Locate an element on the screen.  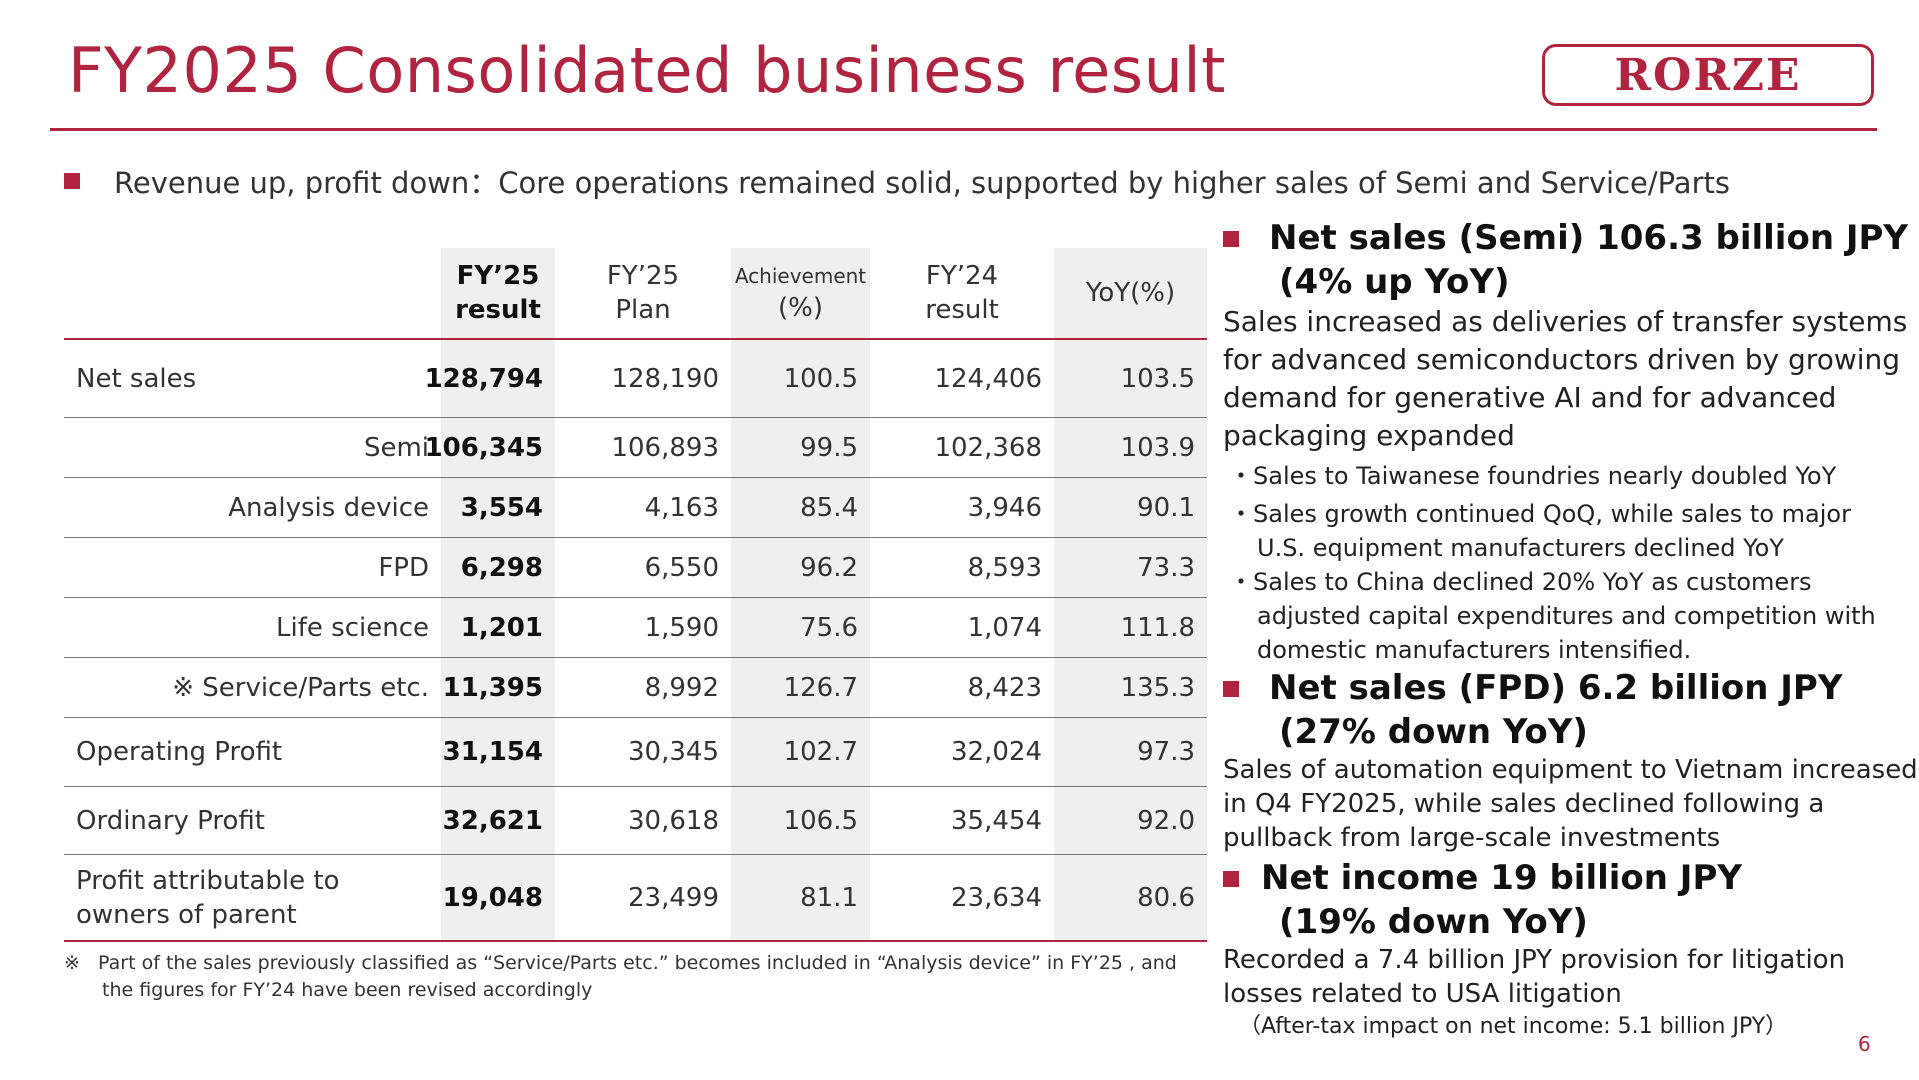
cell-fy25-plan: 128,190 is located at coordinates (665, 378).